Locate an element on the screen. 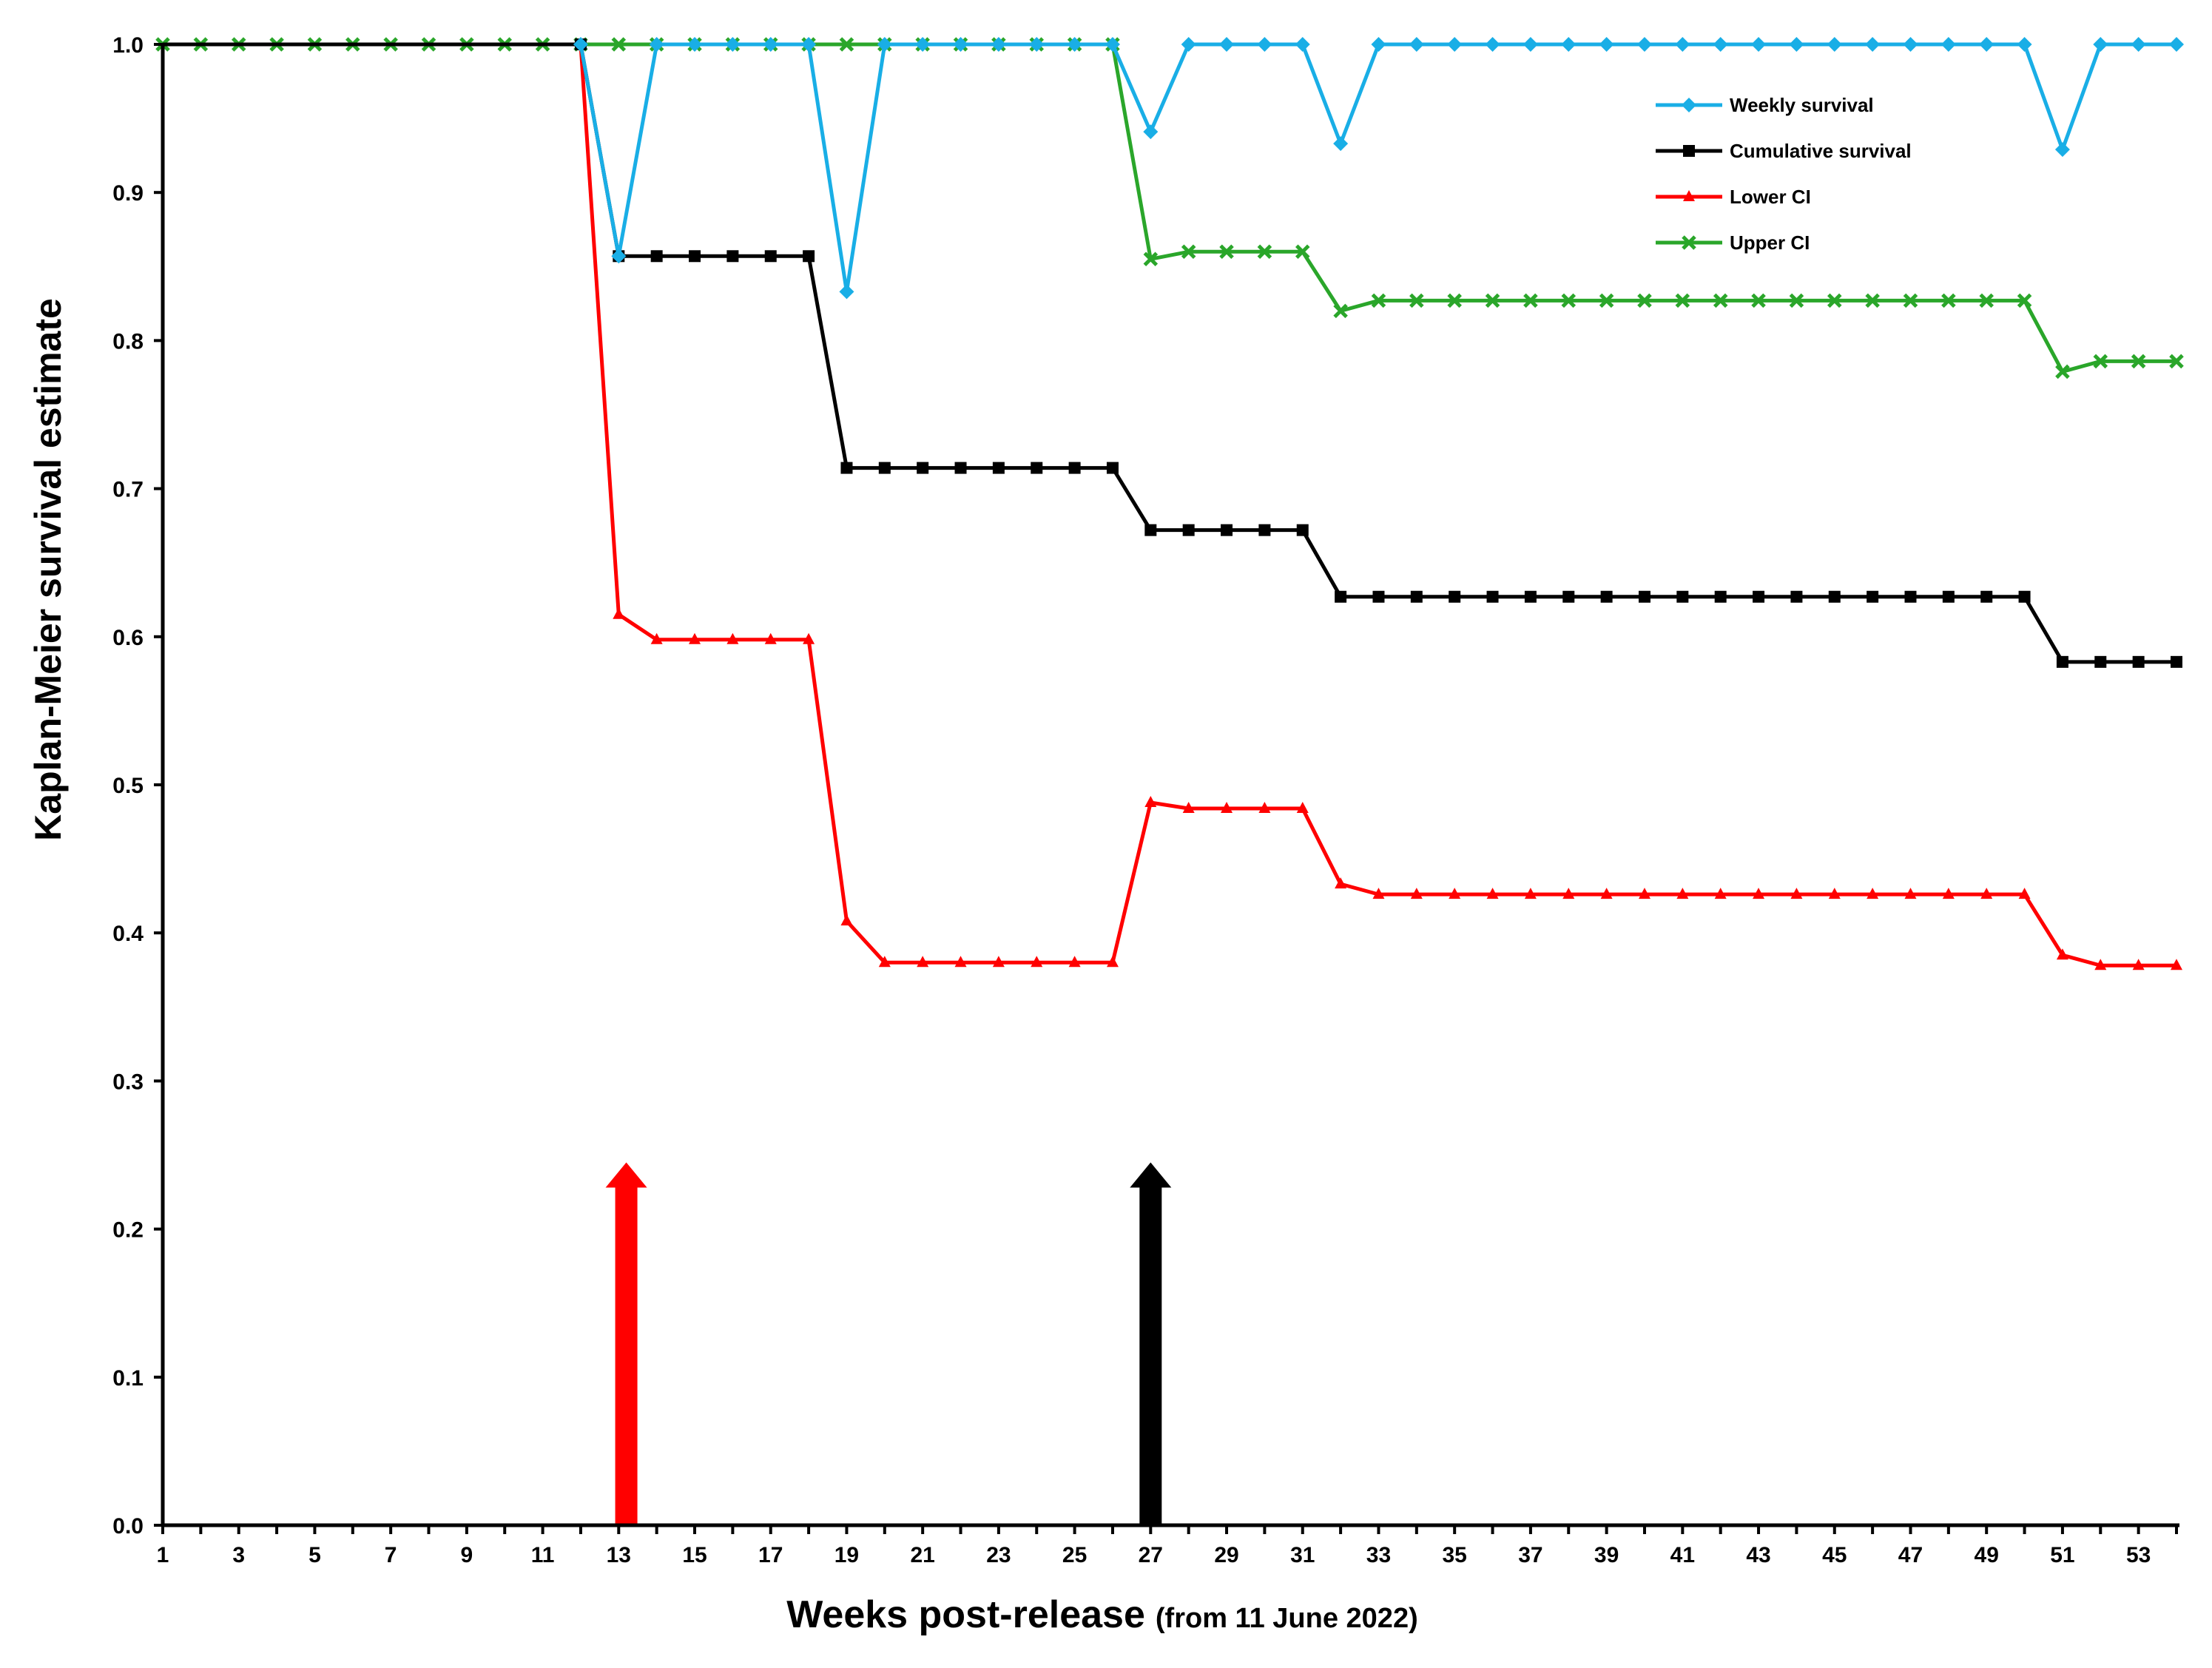 The image size is (2212, 1668). x-tick-label: 35 is located at coordinates (1455, 1555).